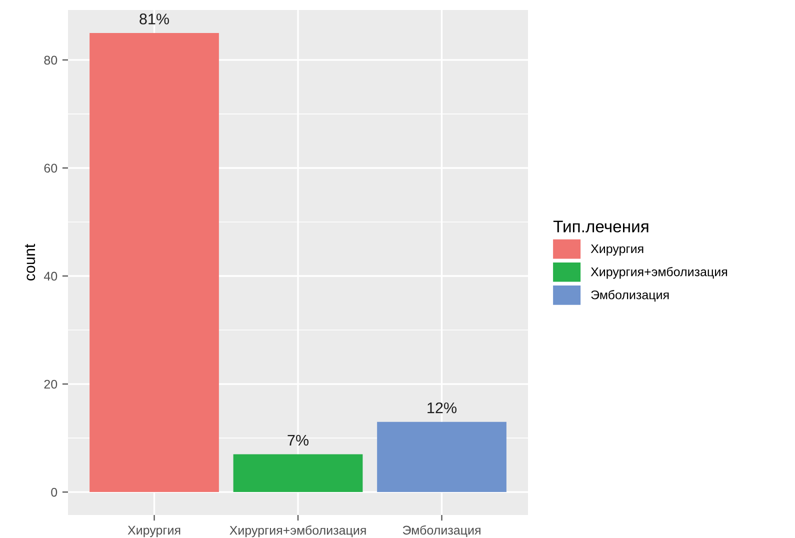 The height and width of the screenshot is (538, 795). Describe the element at coordinates (441, 531) in the screenshot. I see `x-tick-label: Эмболизация` at that location.